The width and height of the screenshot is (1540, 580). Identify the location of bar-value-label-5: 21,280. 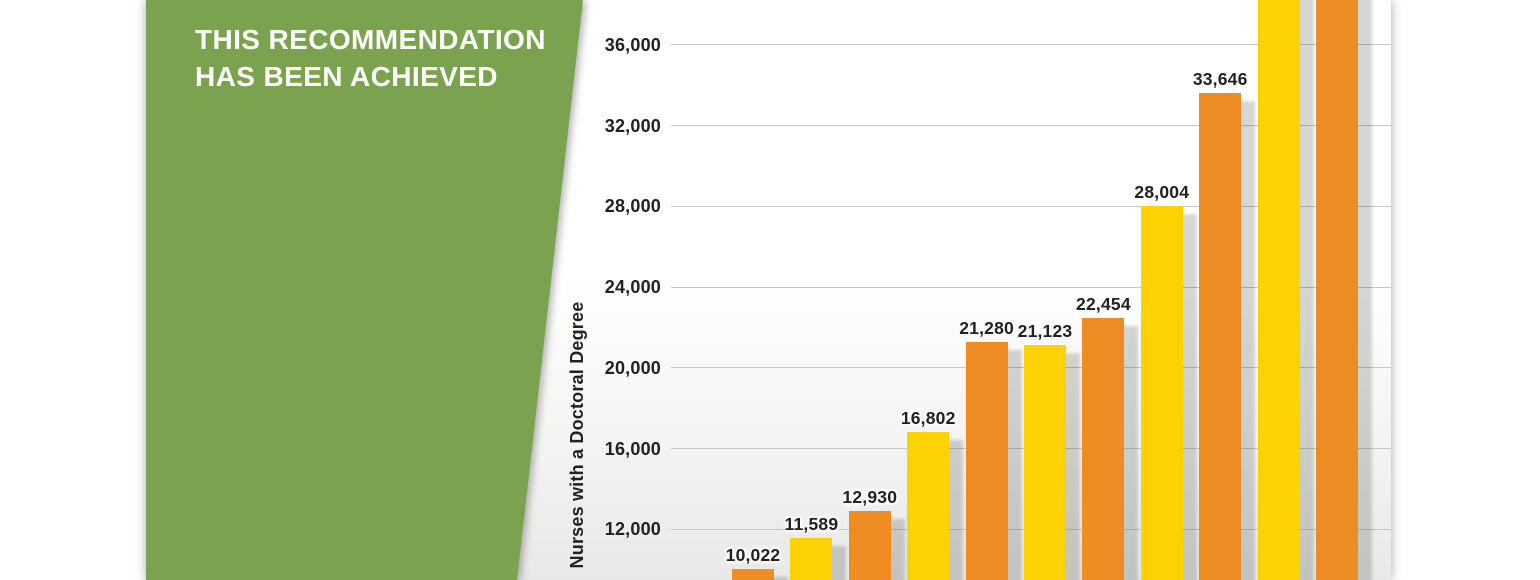
(986, 328).